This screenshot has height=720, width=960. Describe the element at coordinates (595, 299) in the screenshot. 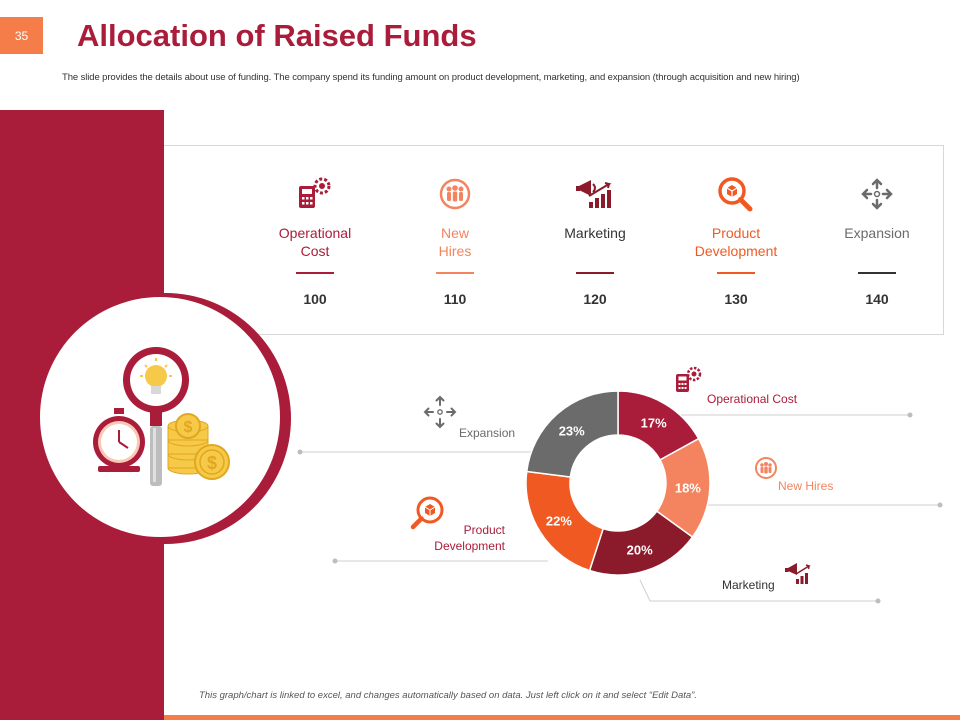

I see `card-value: 120` at that location.